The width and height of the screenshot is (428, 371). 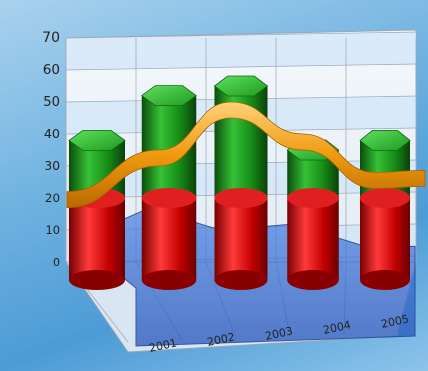 I want to click on x-tick-label: 2005, so click(x=395, y=321).